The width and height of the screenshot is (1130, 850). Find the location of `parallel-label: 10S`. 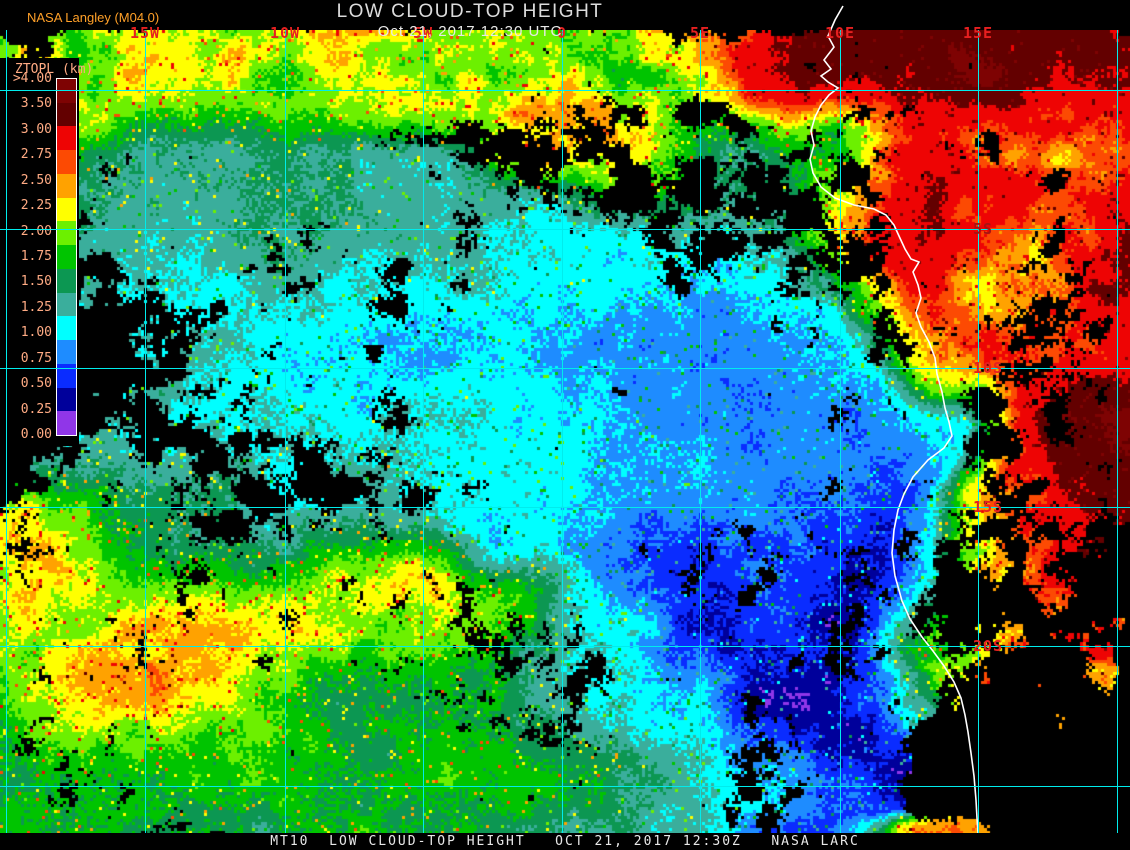

parallel-label: 10S is located at coordinates (988, 368).